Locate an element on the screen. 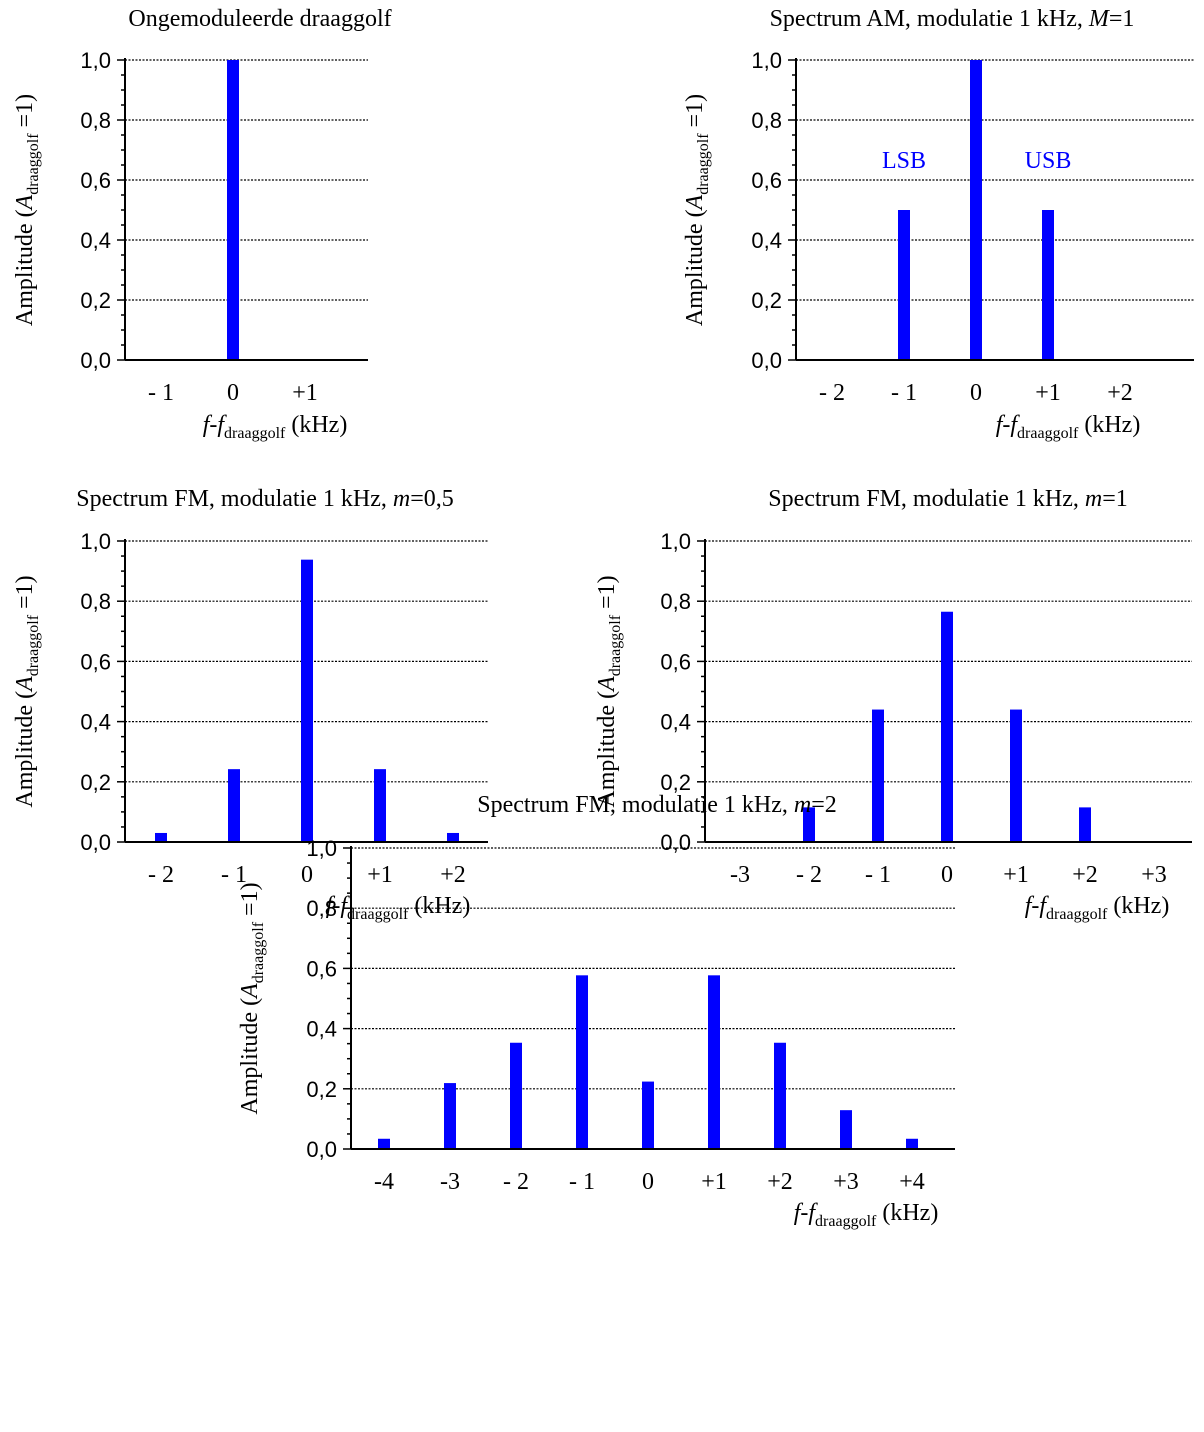  title-text: Spectrum AM, modulatie 1 kHz, is located at coordinates (929, 19).